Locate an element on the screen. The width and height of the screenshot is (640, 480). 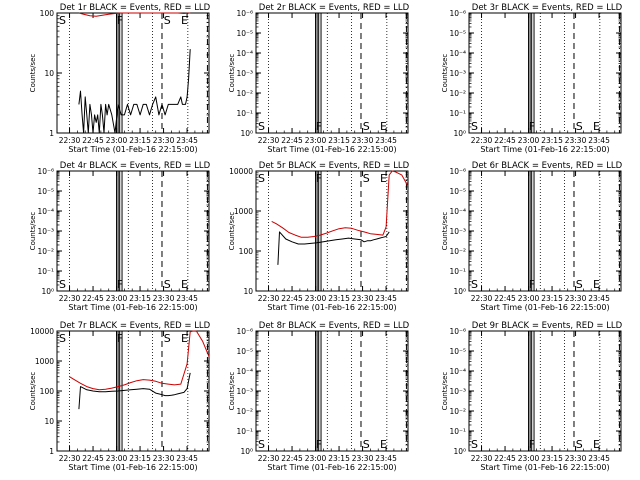
chart-title: Det 8r BLACK = Events, RED = LLD is located at coordinates (334, 326).